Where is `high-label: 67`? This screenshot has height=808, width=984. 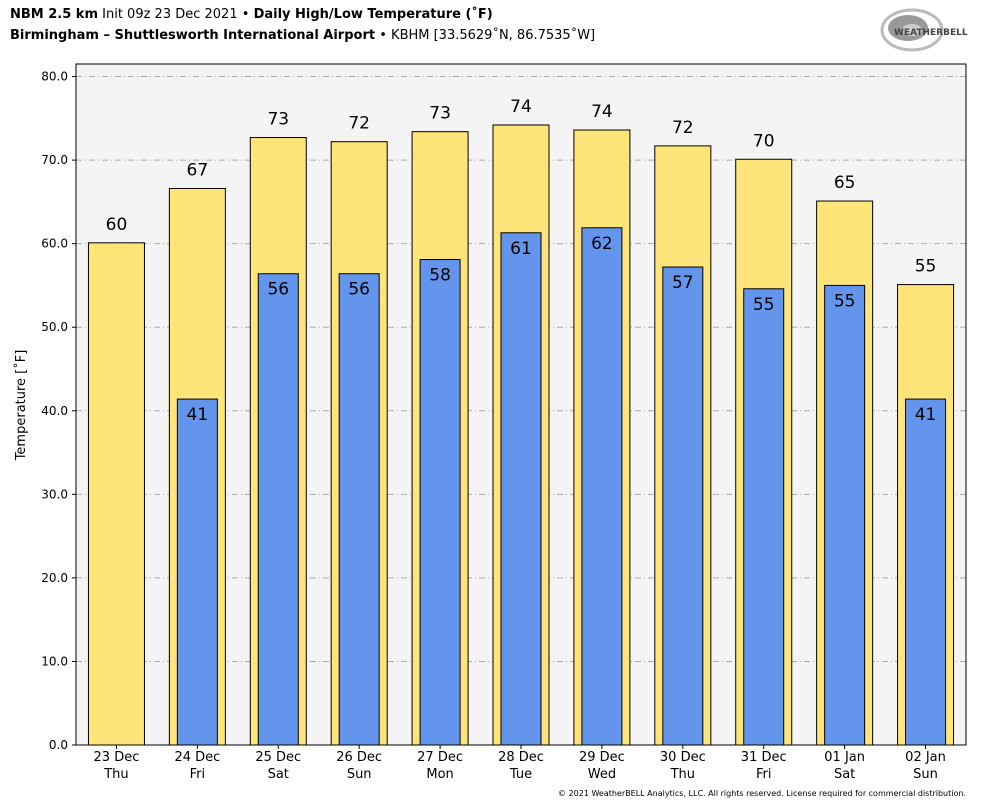 high-label: 67 is located at coordinates (198, 171).